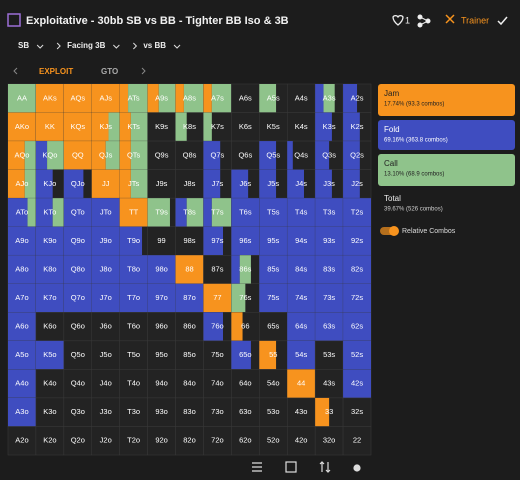  I want to click on hand-label: 97s, so click(217, 240).